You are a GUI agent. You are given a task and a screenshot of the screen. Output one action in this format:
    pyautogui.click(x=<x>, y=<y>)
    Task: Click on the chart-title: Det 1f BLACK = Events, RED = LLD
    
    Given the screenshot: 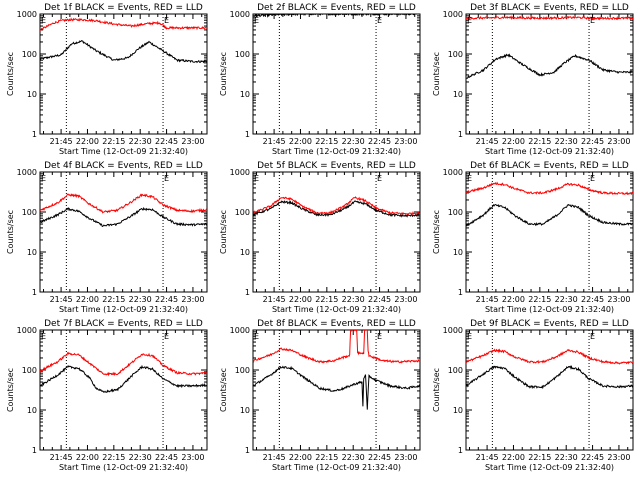 What is the action you would take?
    pyautogui.click(x=123, y=8)
    